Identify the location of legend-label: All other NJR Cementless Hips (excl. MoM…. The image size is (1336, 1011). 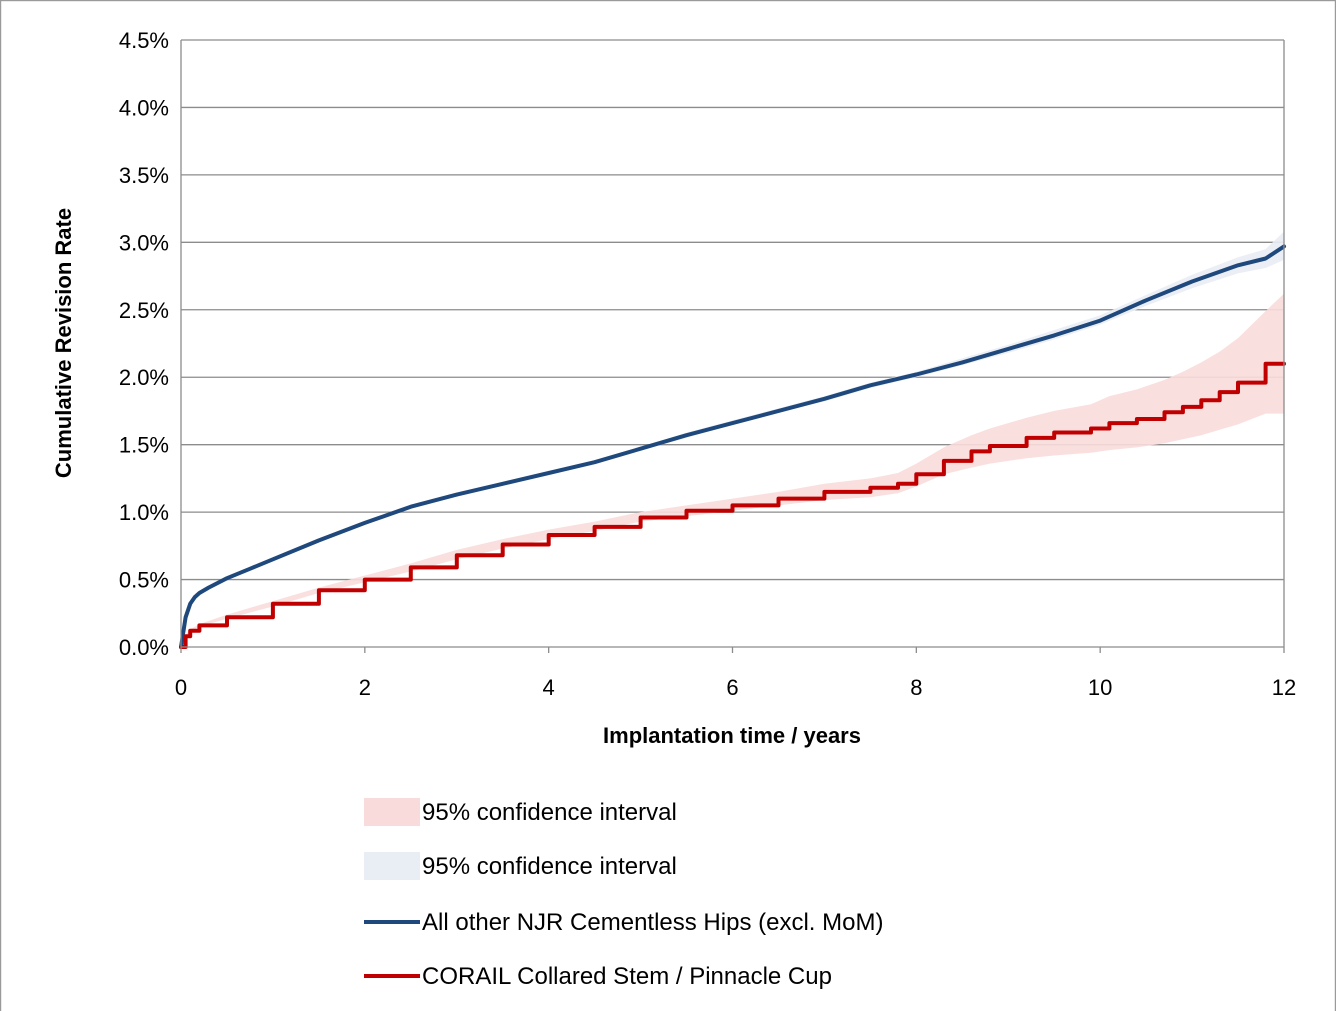
(652, 922).